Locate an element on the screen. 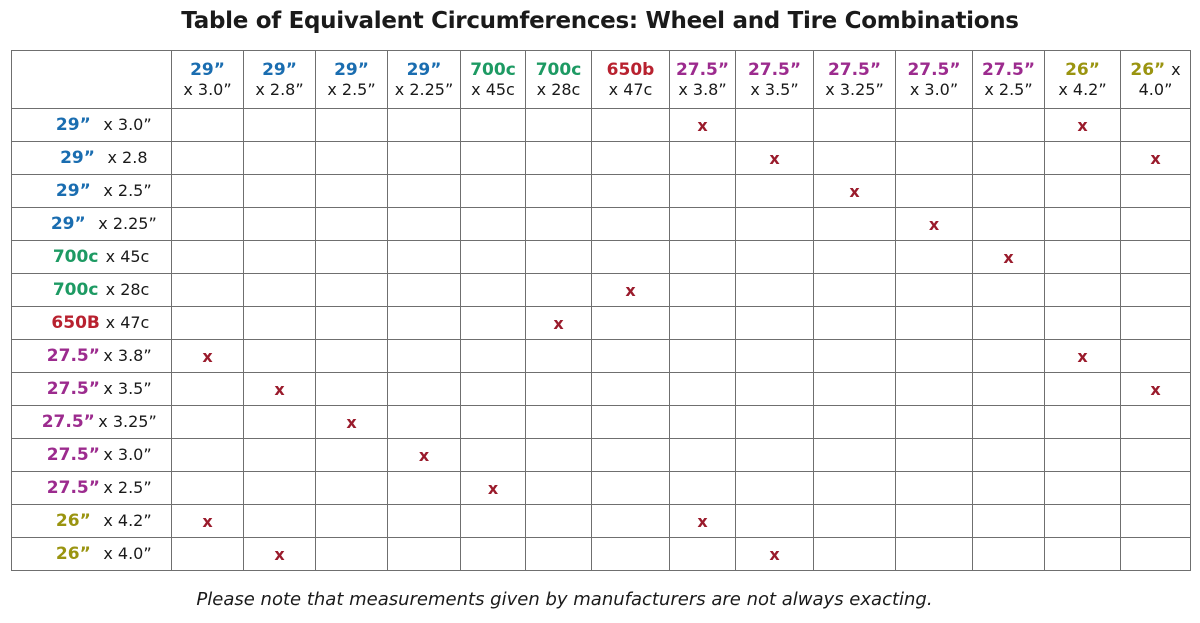 Image resolution: width=1200 pixels, height=623 pixels. column-tire-width: x 4.2” is located at coordinates (1082, 89).